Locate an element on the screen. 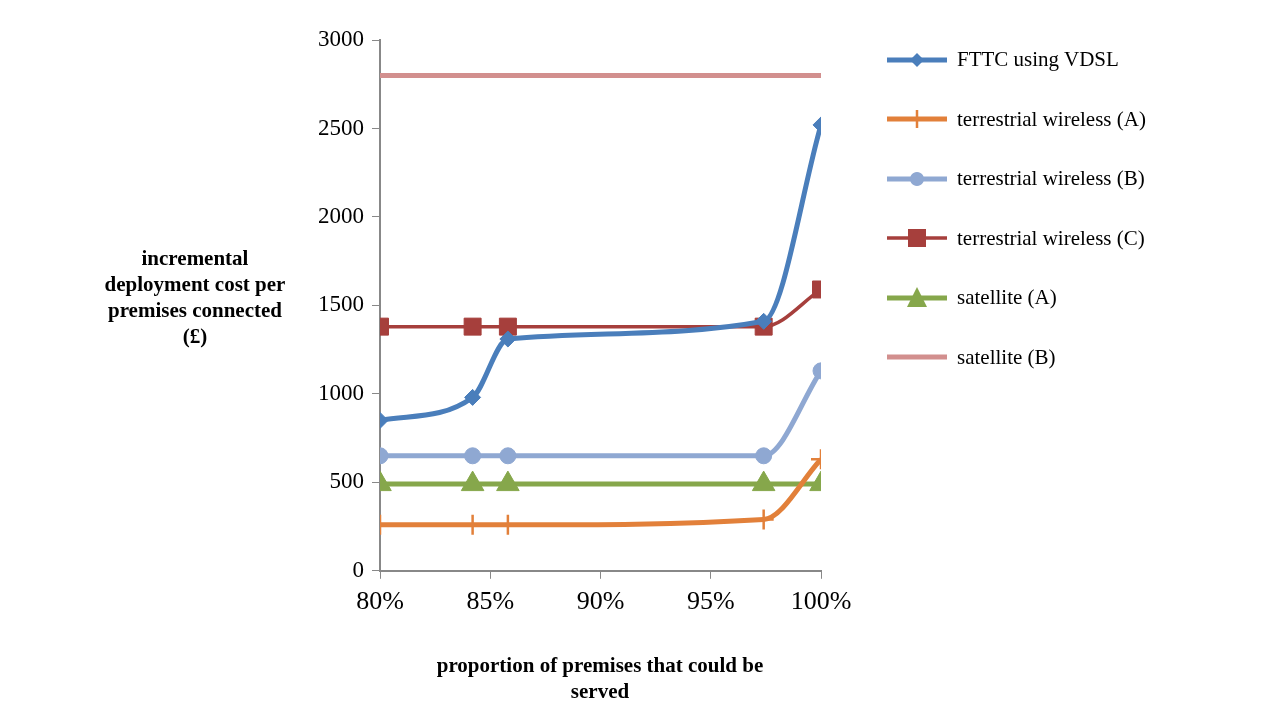 Image resolution: width=1283 pixels, height=718 pixels. legend-label: satellite (A) is located at coordinates (1007, 298).